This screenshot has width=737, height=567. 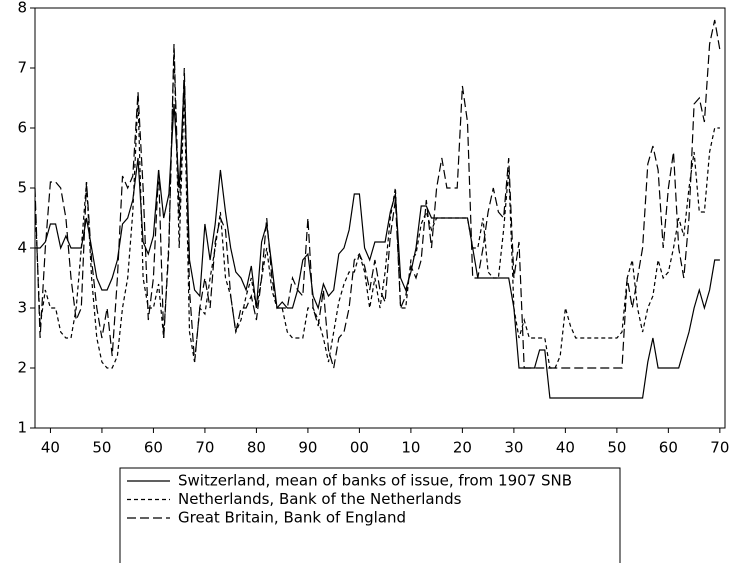 I want to click on y-tick-label: 3, so click(x=22, y=308).